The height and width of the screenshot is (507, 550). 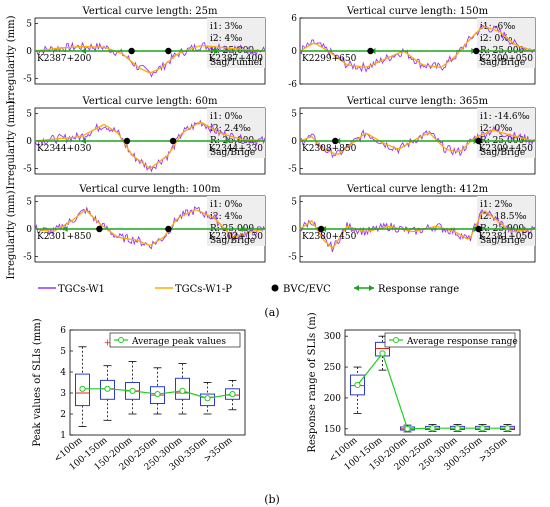 I want to click on legend-tgcs: TGCs-W1, so click(x=81, y=289).